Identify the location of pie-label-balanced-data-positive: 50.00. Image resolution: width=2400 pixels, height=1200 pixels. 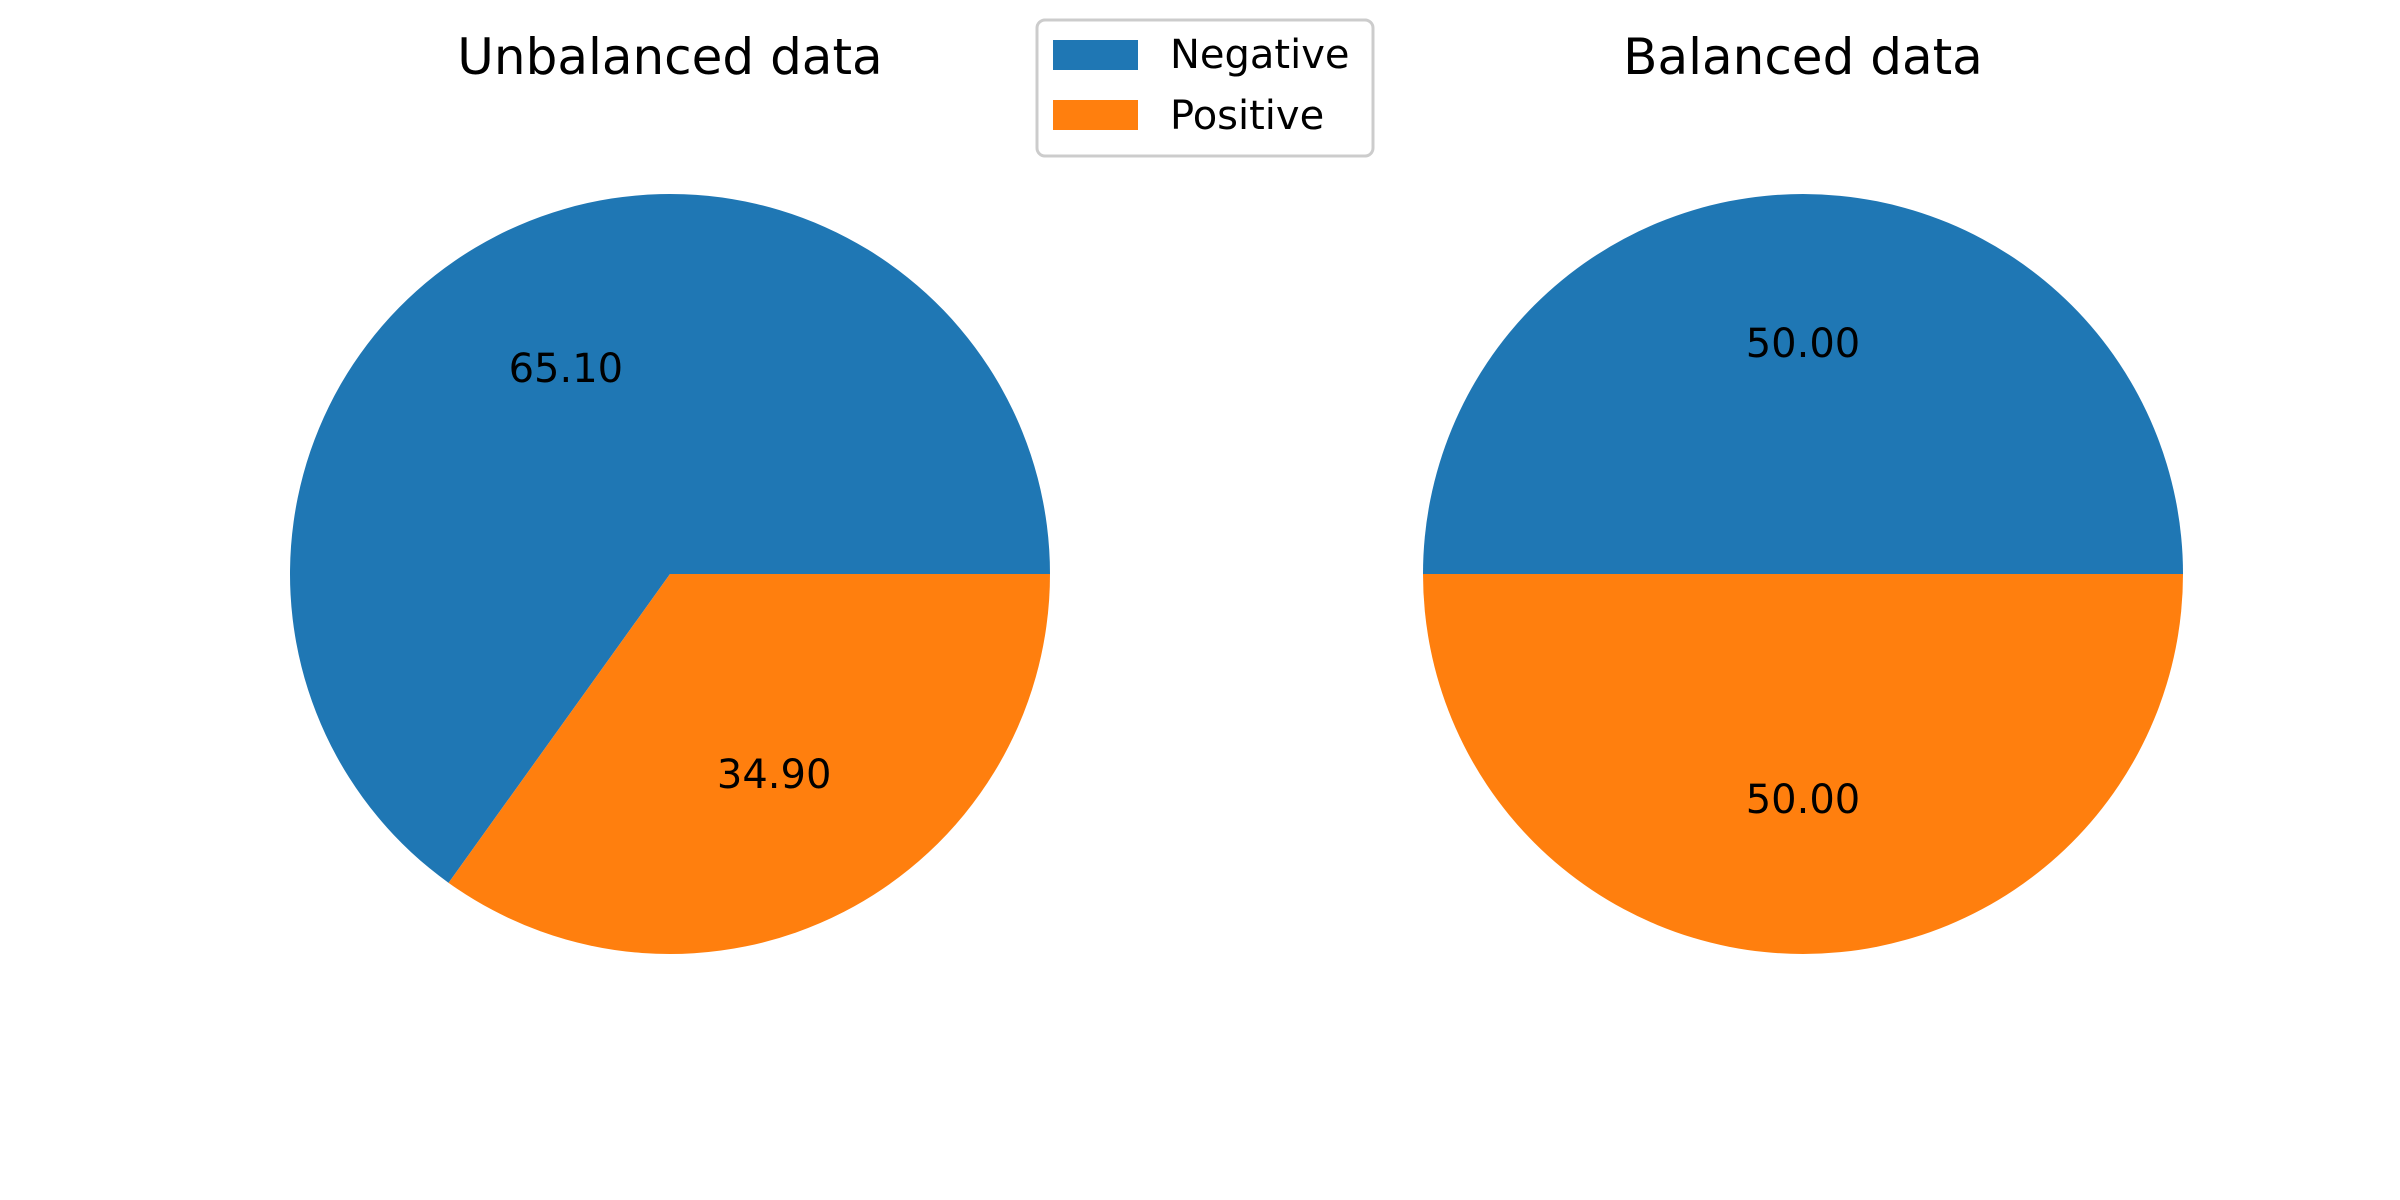
(1803, 800).